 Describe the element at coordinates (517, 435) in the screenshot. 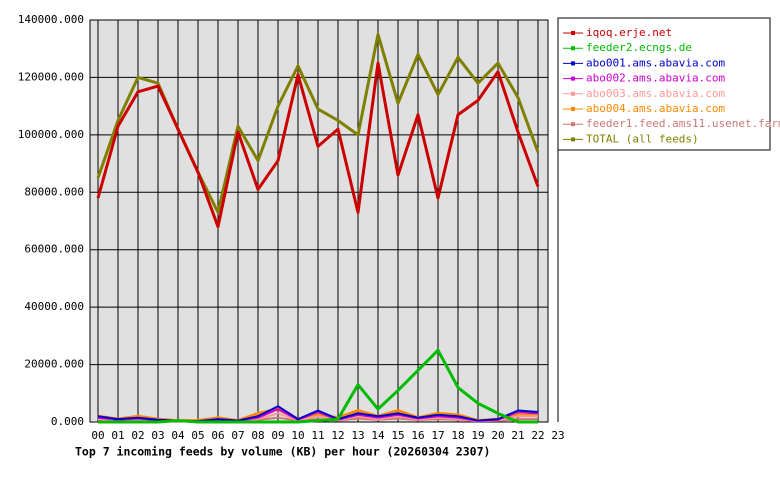

I see `x-tick-label: 21` at that location.